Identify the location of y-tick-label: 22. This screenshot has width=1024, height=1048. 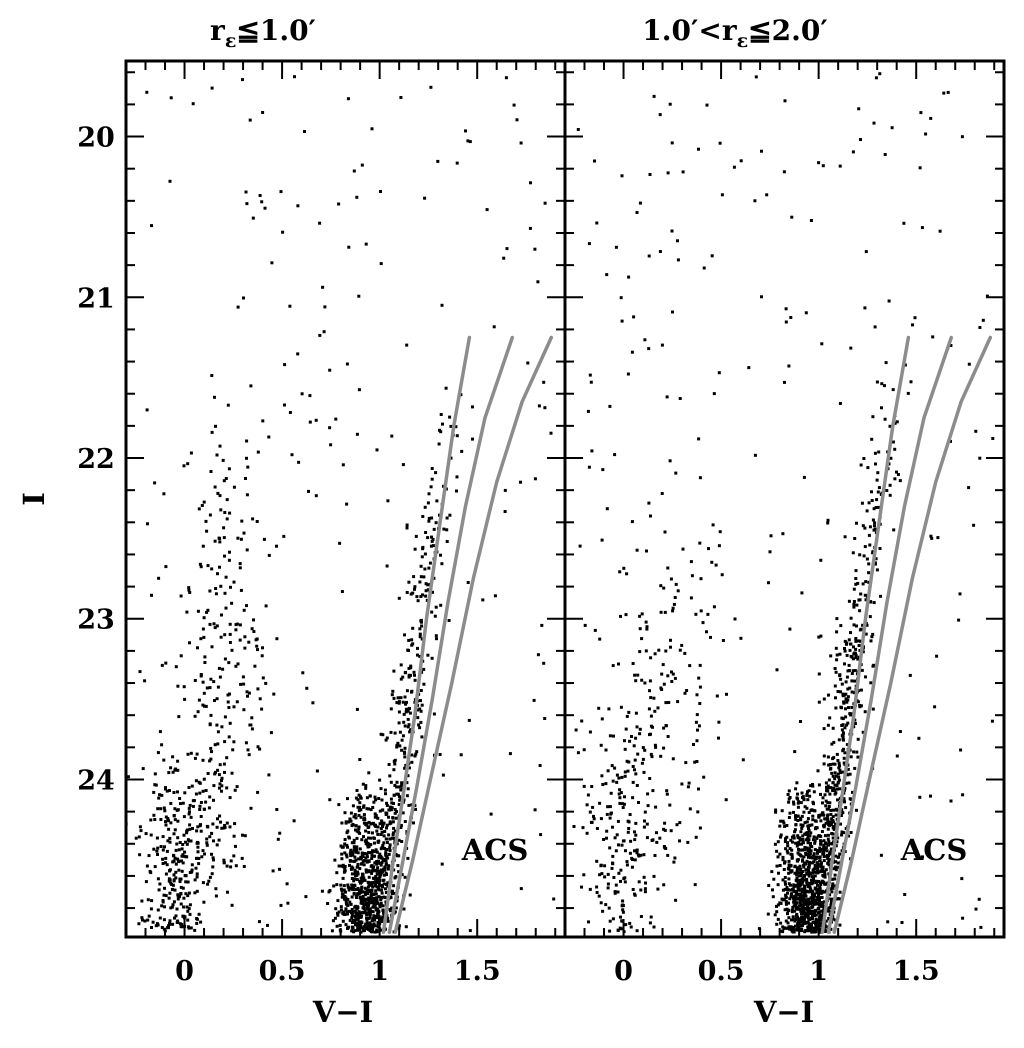
(96, 459).